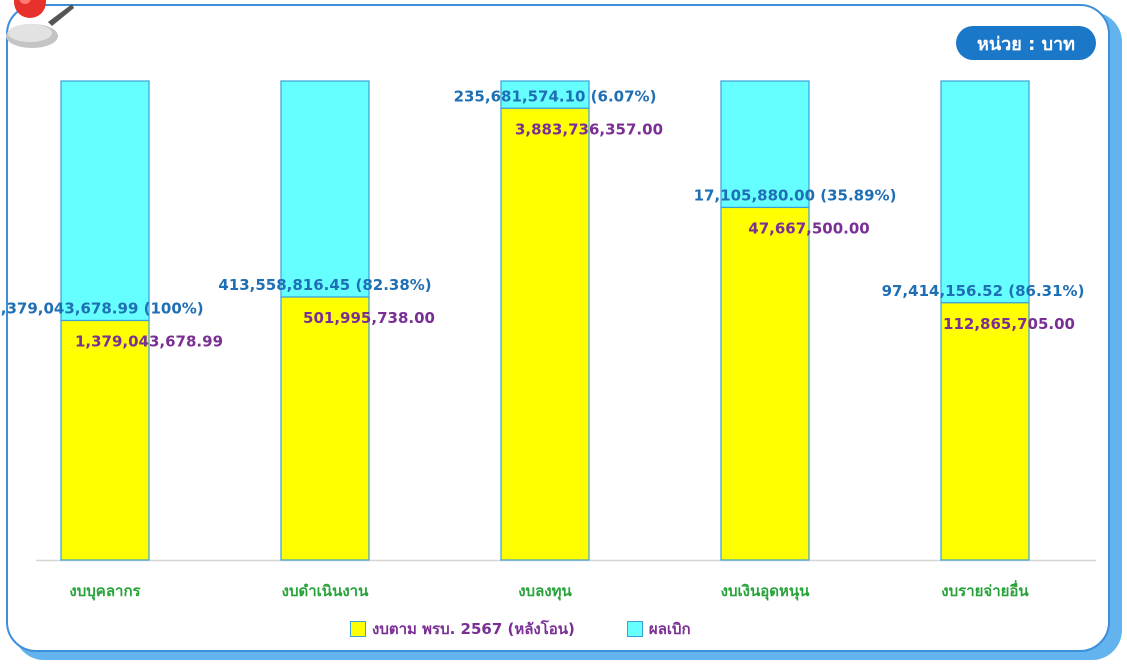 This screenshot has width=1127, height=665. I want to click on legend-item-disbursed: ผลเบิก, so click(658, 629).